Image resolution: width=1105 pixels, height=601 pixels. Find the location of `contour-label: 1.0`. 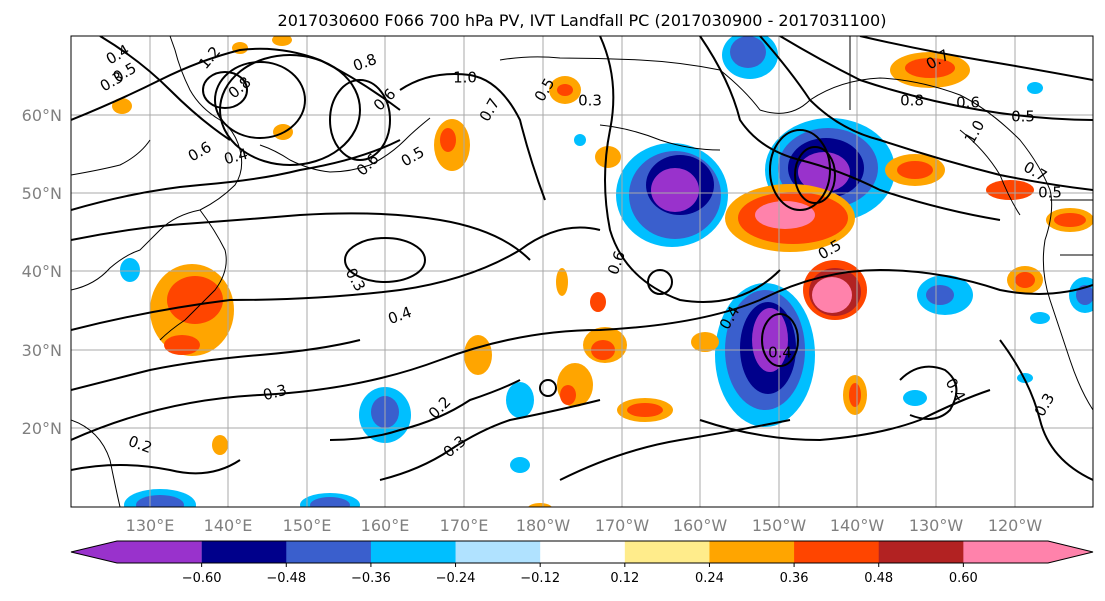

contour-label: 1.0 is located at coordinates (465, 78).